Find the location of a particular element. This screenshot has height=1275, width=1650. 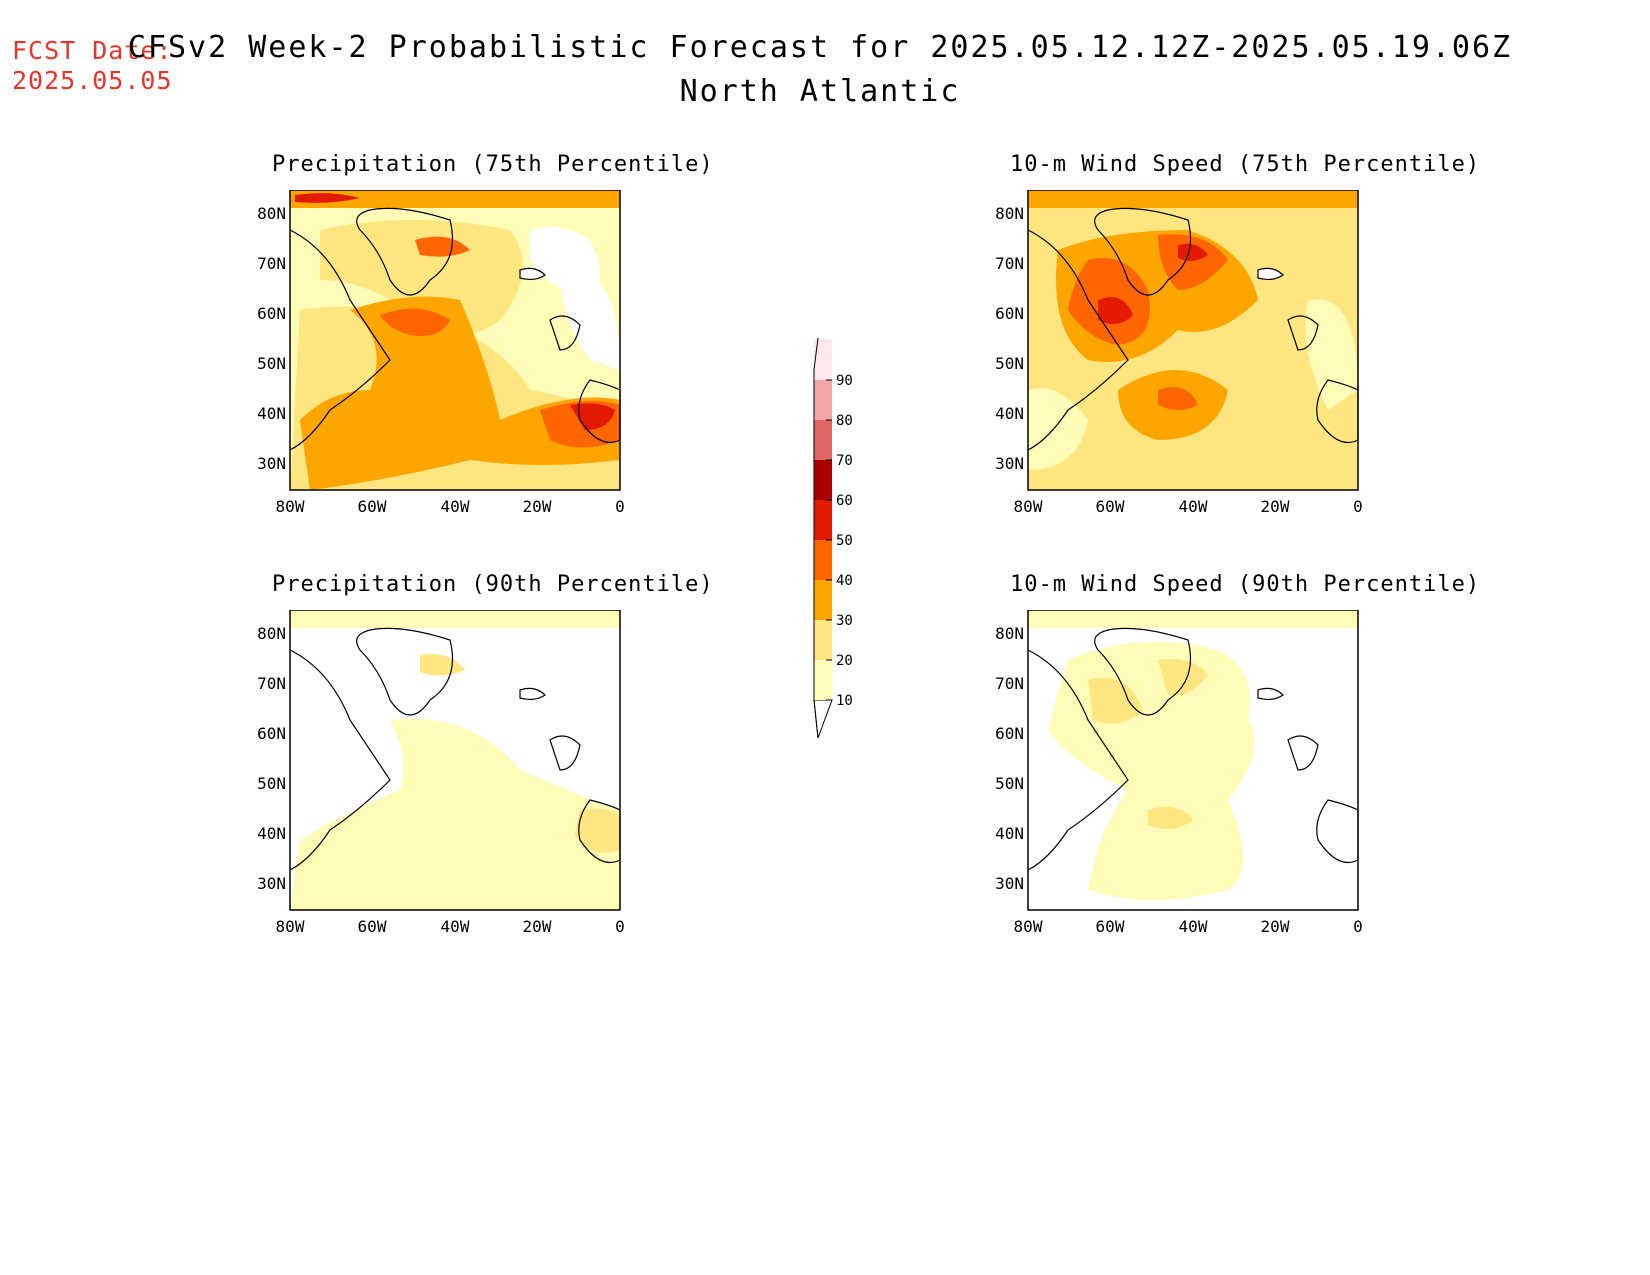

colorbar-tick-label: 20 is located at coordinates (844, 661).